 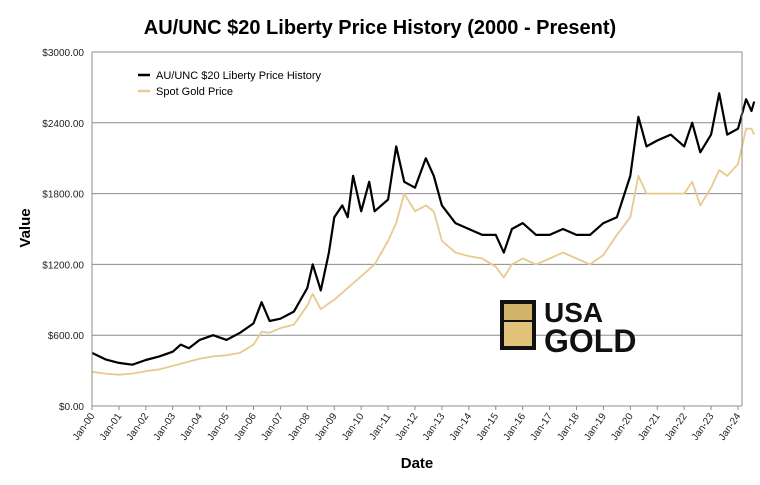 What do you see at coordinates (417, 463) in the screenshot?
I see `x-axis-title: Date` at bounding box center [417, 463].